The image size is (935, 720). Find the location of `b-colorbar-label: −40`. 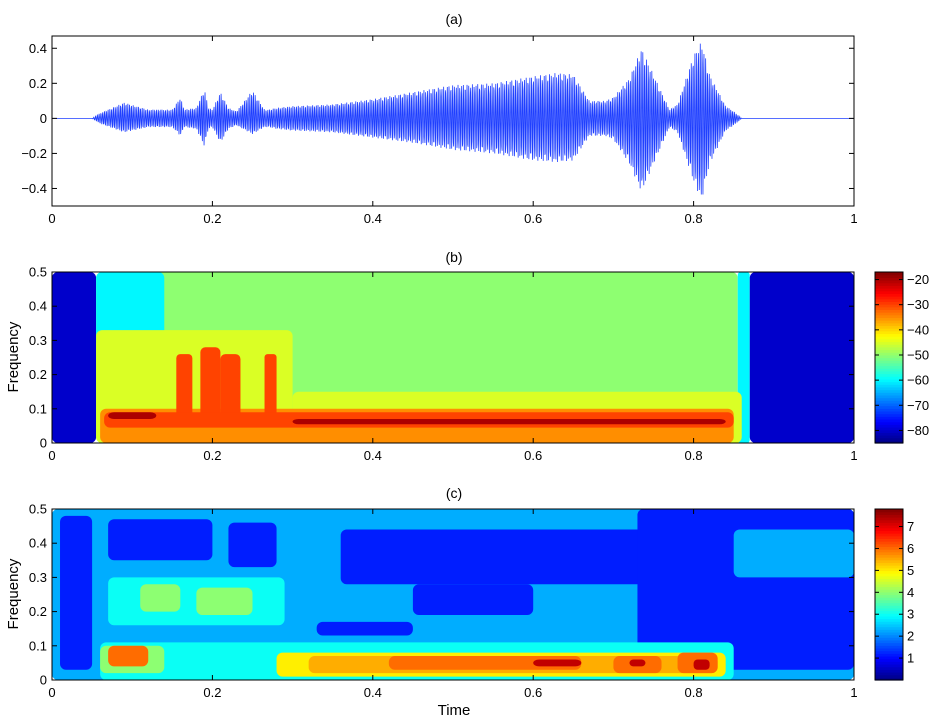

b-colorbar-label: −40 is located at coordinates (918, 329).